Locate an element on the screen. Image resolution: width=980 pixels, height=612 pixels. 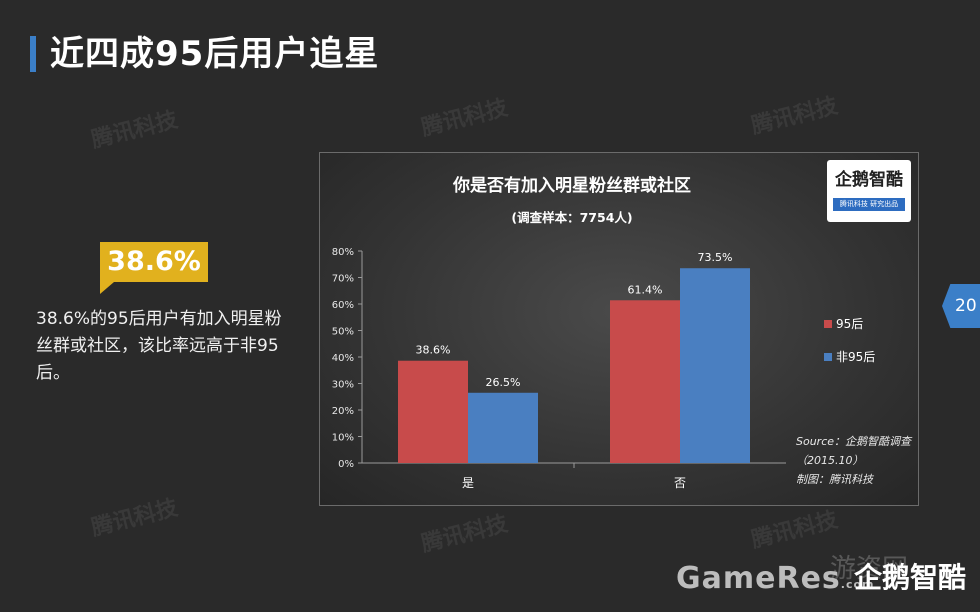
legend-label: 95后 is located at coordinates (849, 324).